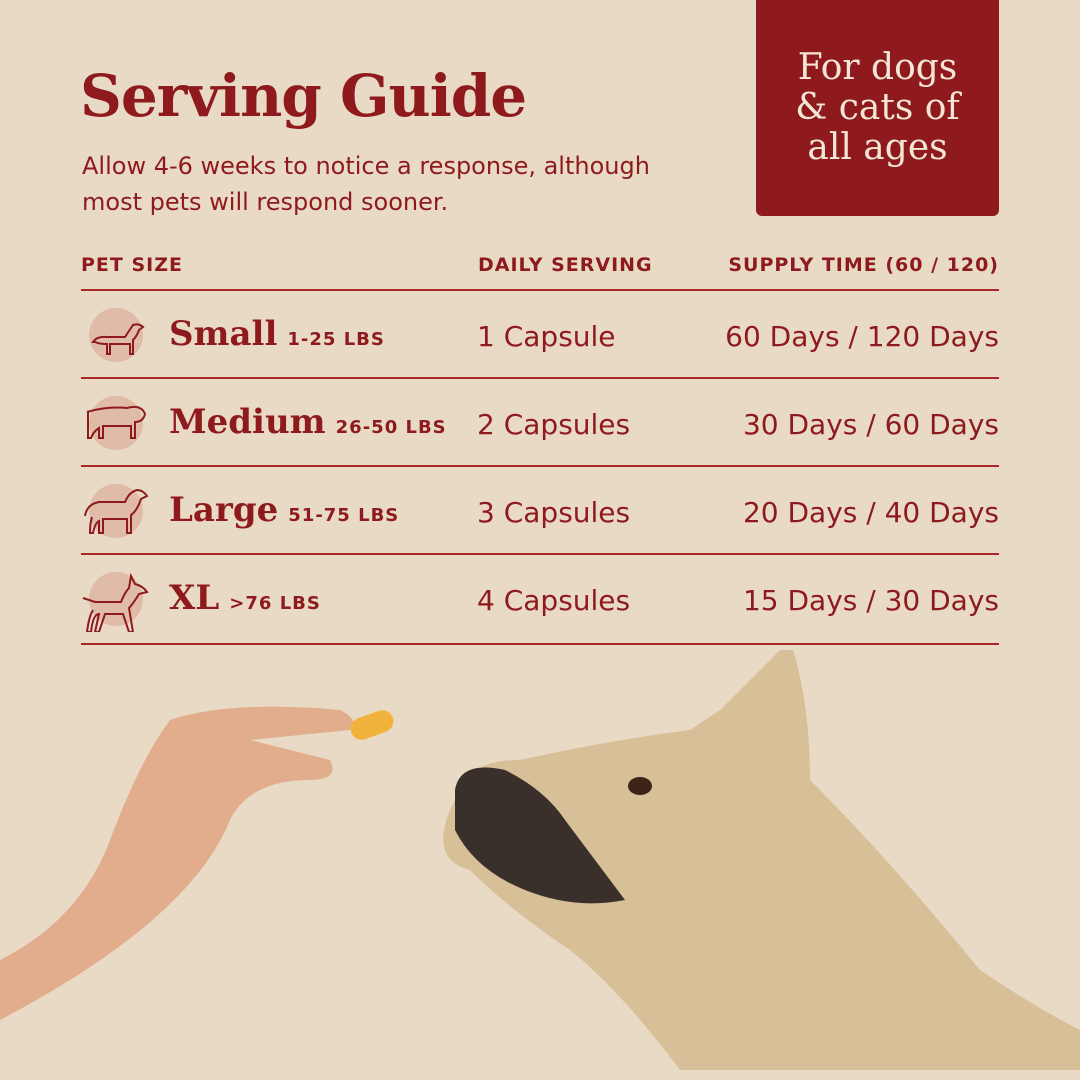  I want to click on size-label: Small, so click(223, 334).